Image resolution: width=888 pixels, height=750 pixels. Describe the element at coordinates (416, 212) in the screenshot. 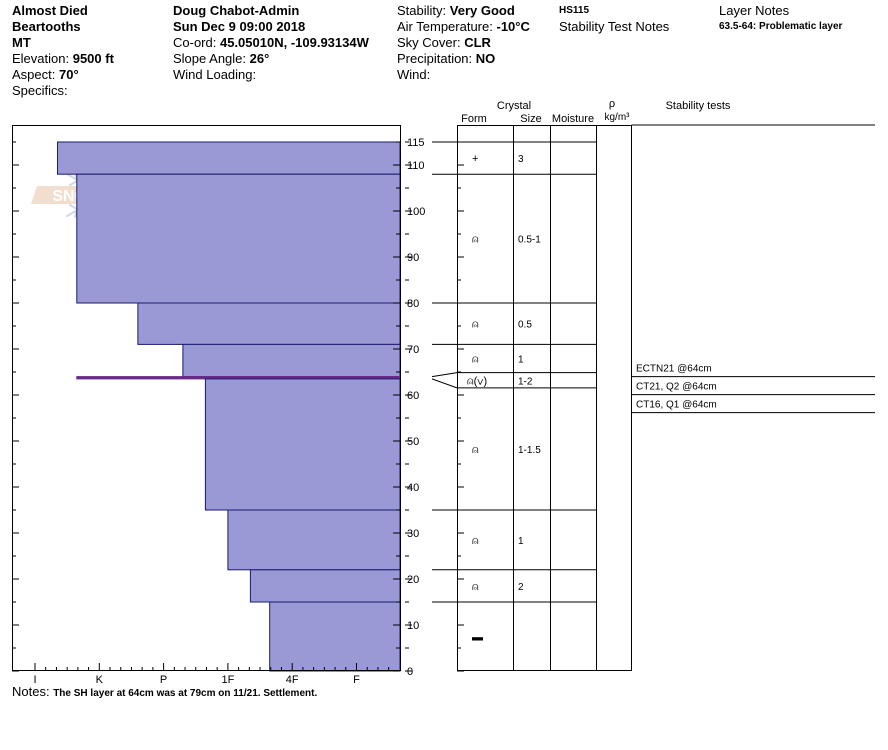

I see `depth-tick-label: 100` at that location.